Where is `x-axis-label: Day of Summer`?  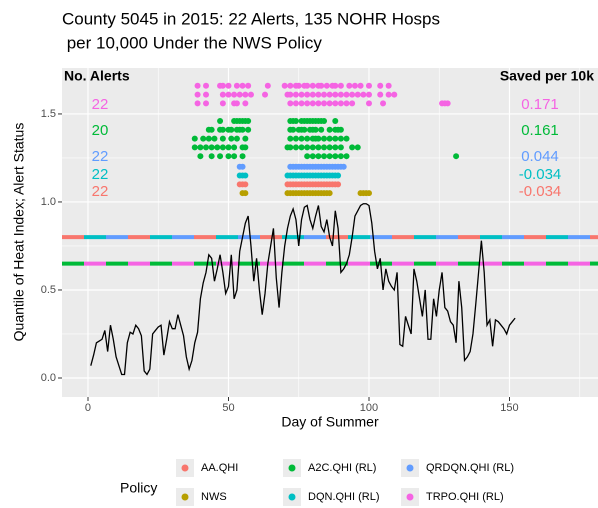 x-axis-label: Day of Summer is located at coordinates (330, 422).